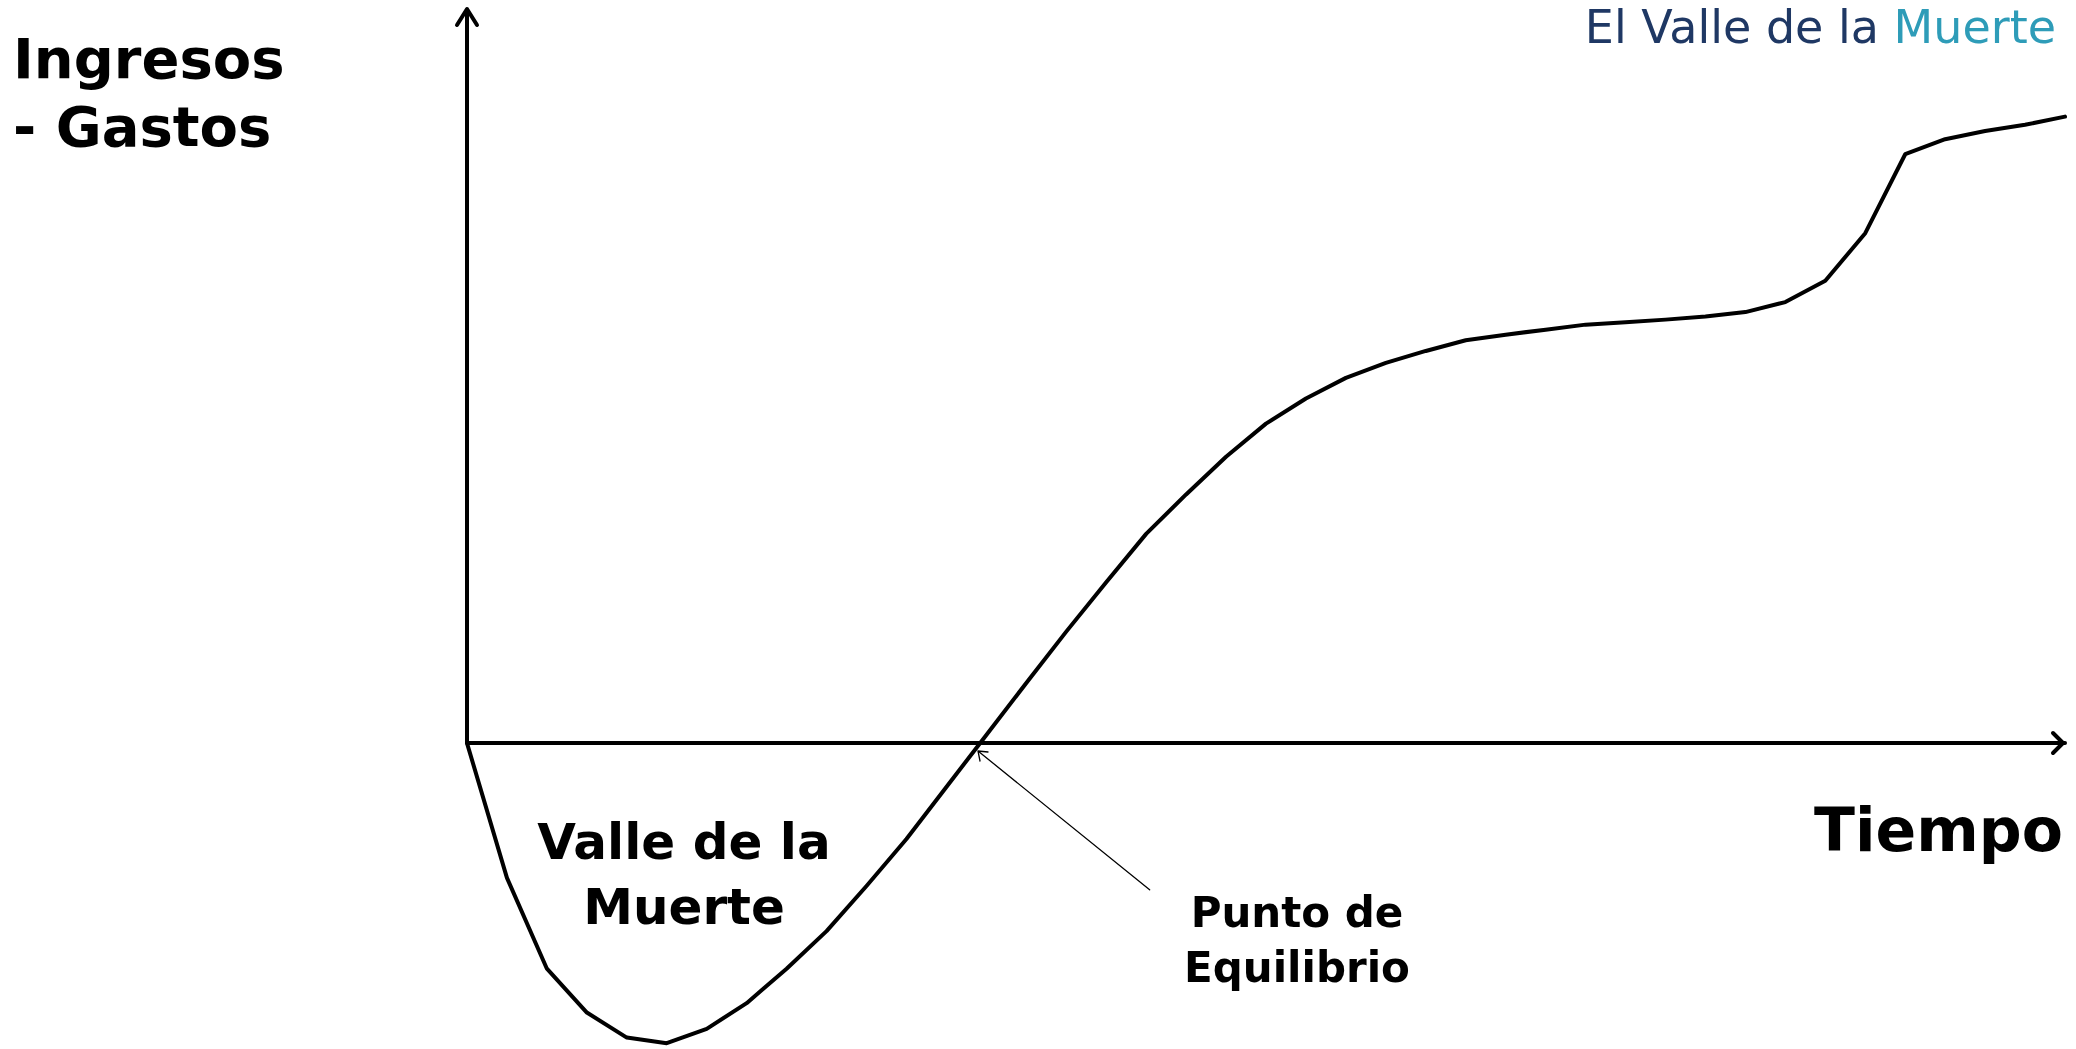 This screenshot has height=1049, width=2076. Describe the element at coordinates (684, 874) in the screenshot. I see `annotation: Valle de la Muerte` at that location.